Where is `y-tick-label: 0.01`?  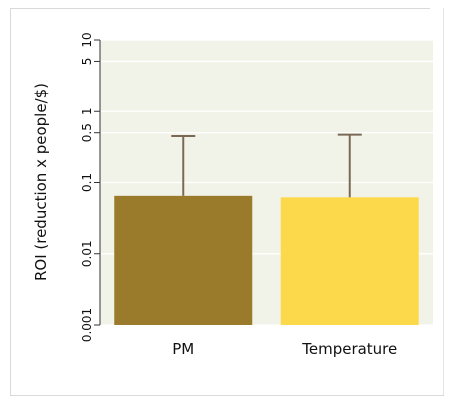 y-tick-label: 0.01 is located at coordinates (87, 253).